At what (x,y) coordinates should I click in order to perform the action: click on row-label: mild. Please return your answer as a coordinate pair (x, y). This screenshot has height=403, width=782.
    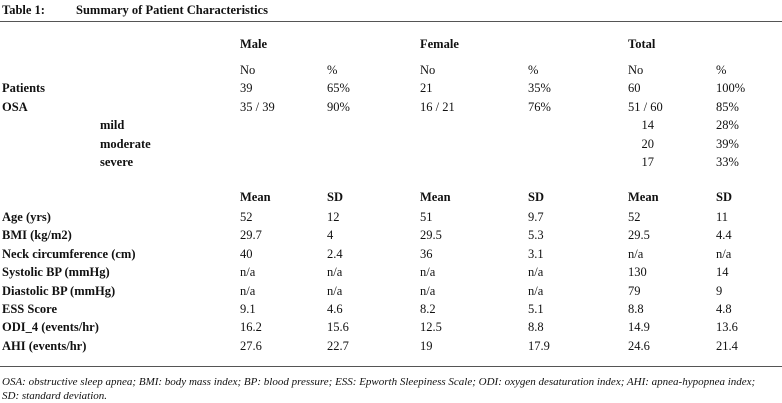
    Looking at the image, I should click on (112, 125).